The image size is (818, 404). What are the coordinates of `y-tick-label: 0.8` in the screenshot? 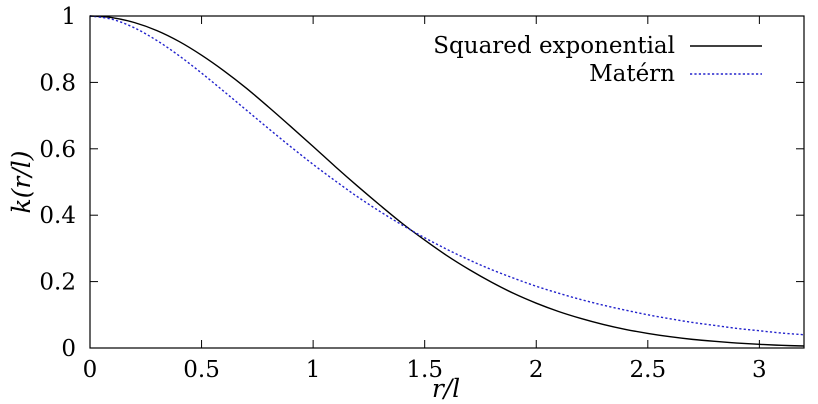 It's located at (57, 83).